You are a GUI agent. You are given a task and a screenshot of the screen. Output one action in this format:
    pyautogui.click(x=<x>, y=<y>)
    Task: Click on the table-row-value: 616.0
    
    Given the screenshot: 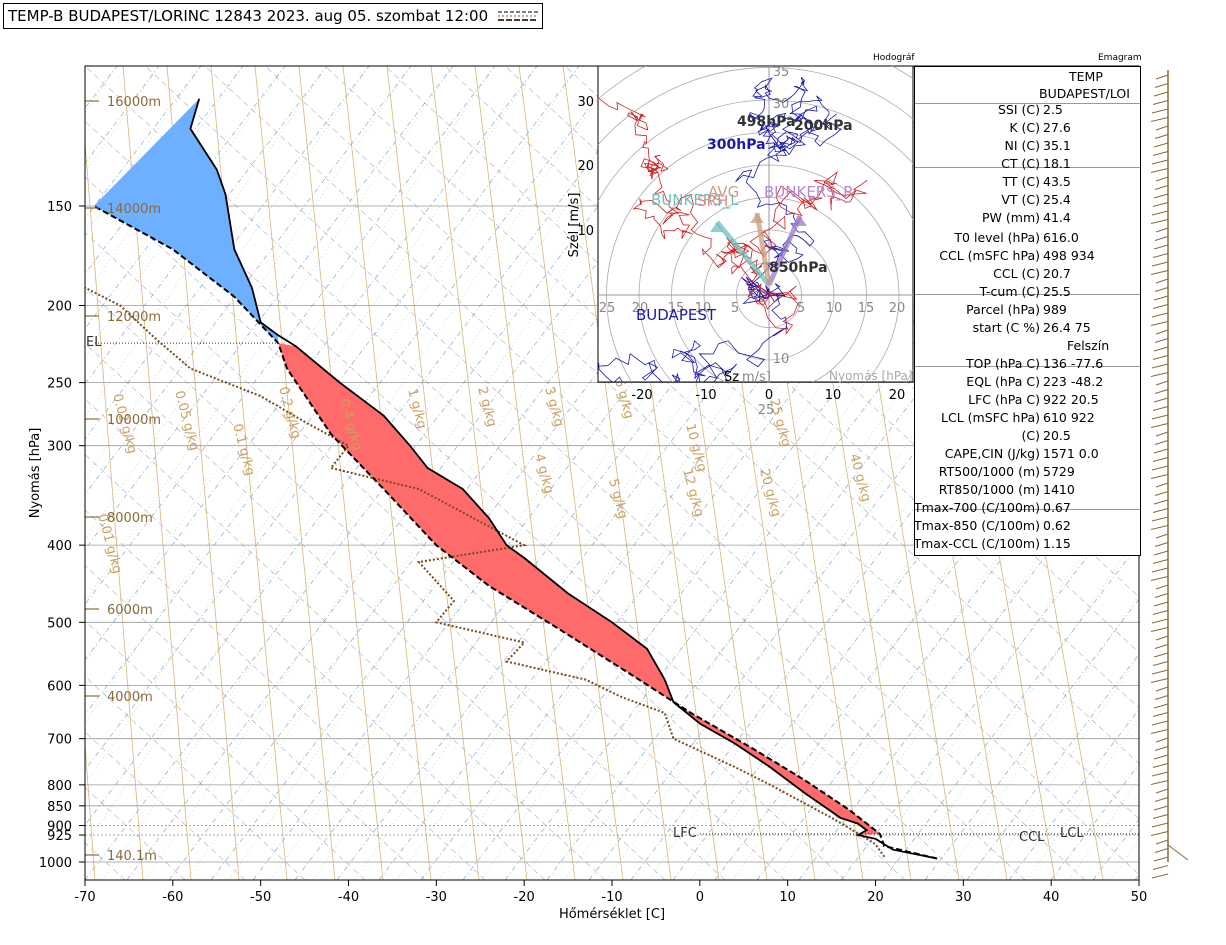 What is the action you would take?
    pyautogui.click(x=1061, y=237)
    